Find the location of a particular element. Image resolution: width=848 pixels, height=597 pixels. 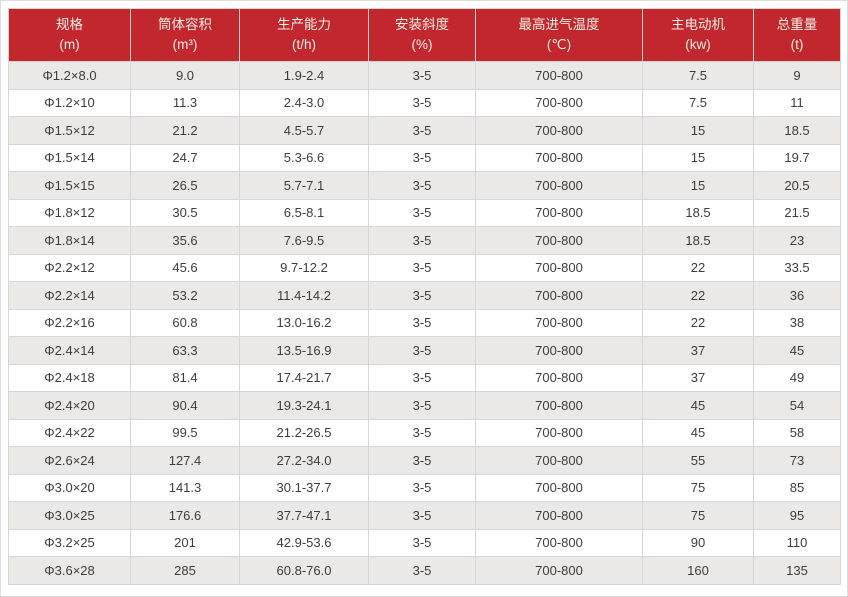

table-cell: Φ2.4×18 is located at coordinates (69, 377).